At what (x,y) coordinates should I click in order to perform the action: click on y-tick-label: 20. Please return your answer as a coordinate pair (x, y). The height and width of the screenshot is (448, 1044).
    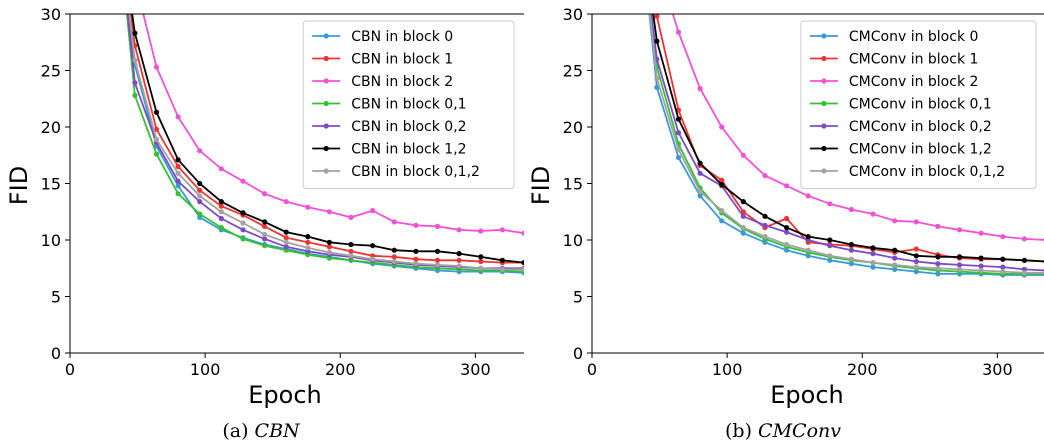
    Looking at the image, I should click on (51, 127).